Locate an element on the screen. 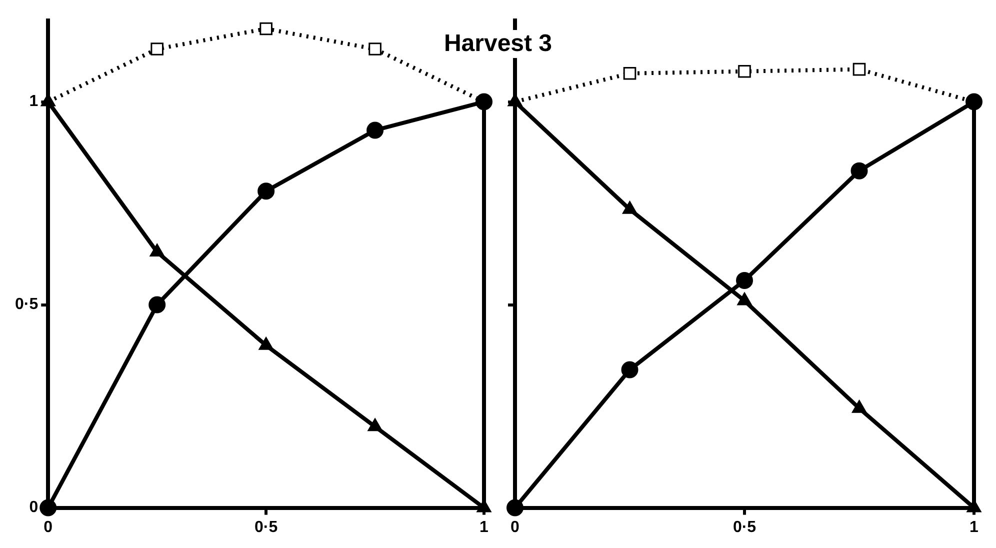 This screenshot has width=996, height=548. y-tick-label: 1 is located at coordinates (33, 101).